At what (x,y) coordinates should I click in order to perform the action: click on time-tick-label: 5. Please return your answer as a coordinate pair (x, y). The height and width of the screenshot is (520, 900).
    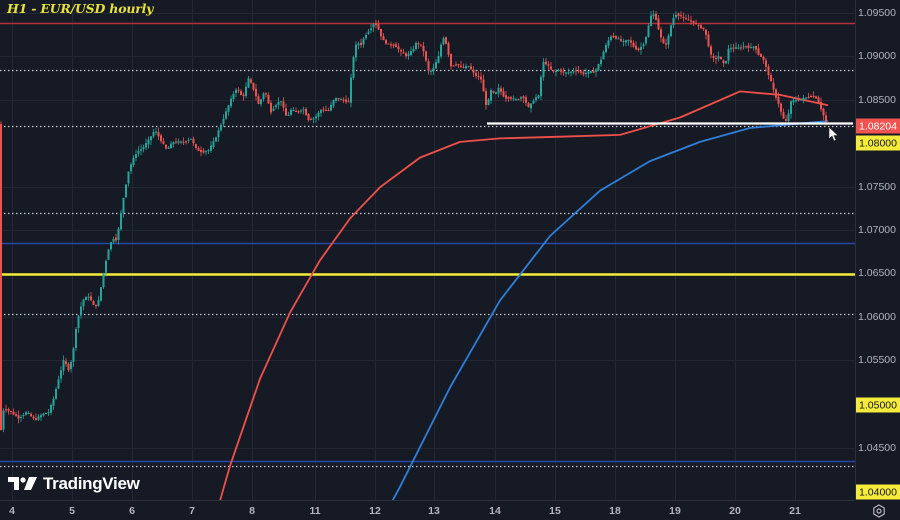
    Looking at the image, I should click on (72, 511).